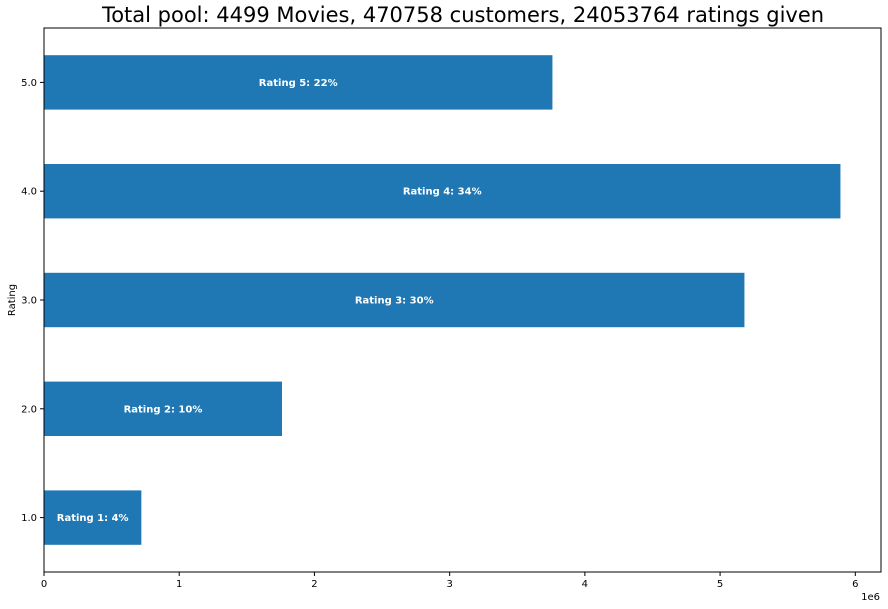 Image resolution: width=888 pixels, height=609 pixels. I want to click on x-tick-label-2: 2, so click(314, 584).